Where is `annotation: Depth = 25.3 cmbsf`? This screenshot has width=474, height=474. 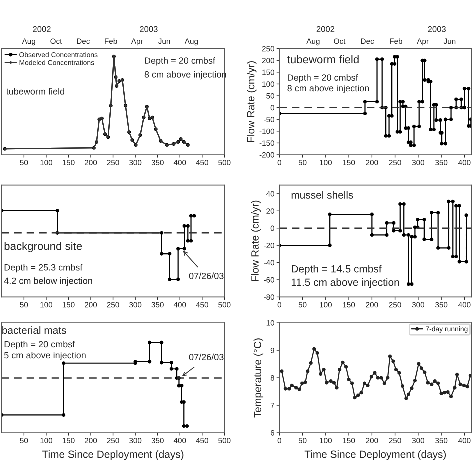
annotation: Depth = 25.3 cmbsf is located at coordinates (43, 268).